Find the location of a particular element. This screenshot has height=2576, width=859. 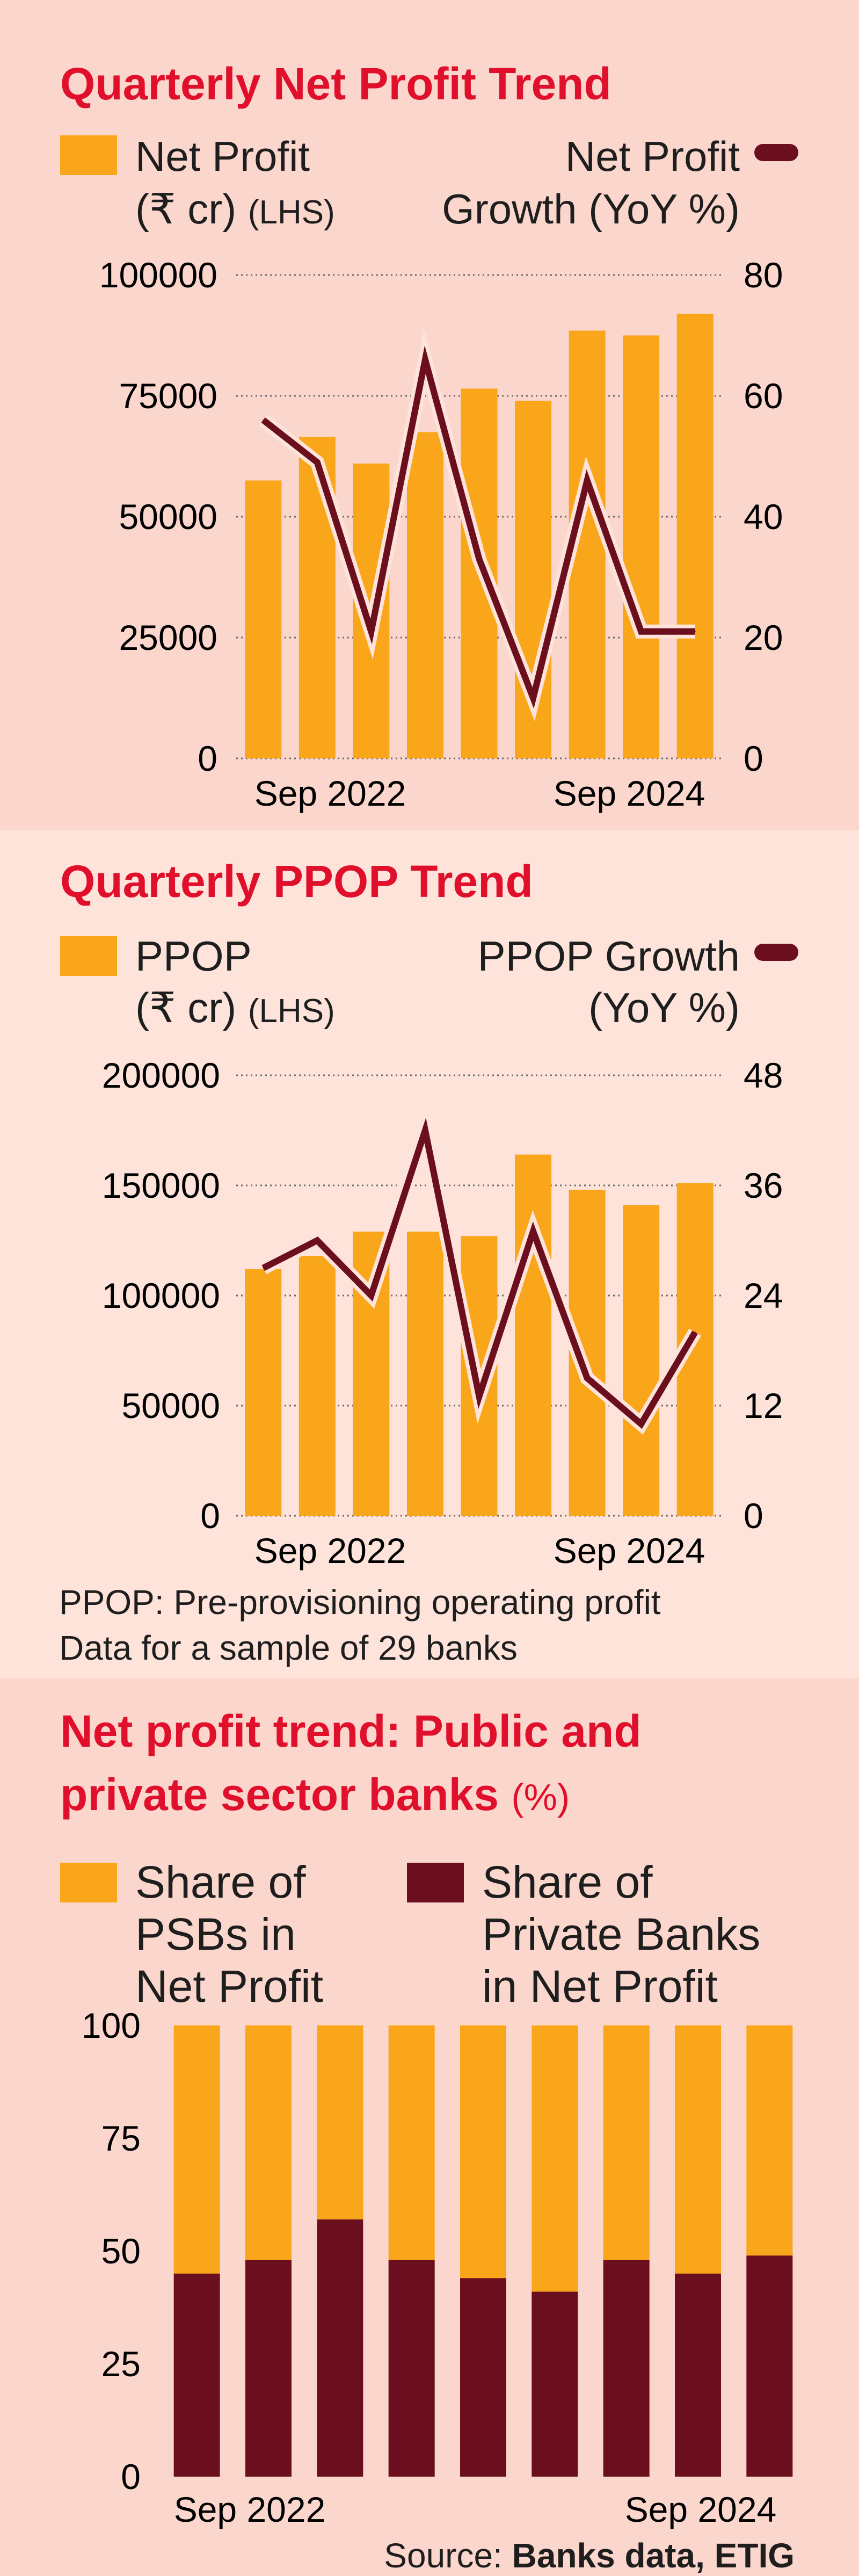

share-title-line2: private sector banks (%) is located at coordinates (315, 1794).